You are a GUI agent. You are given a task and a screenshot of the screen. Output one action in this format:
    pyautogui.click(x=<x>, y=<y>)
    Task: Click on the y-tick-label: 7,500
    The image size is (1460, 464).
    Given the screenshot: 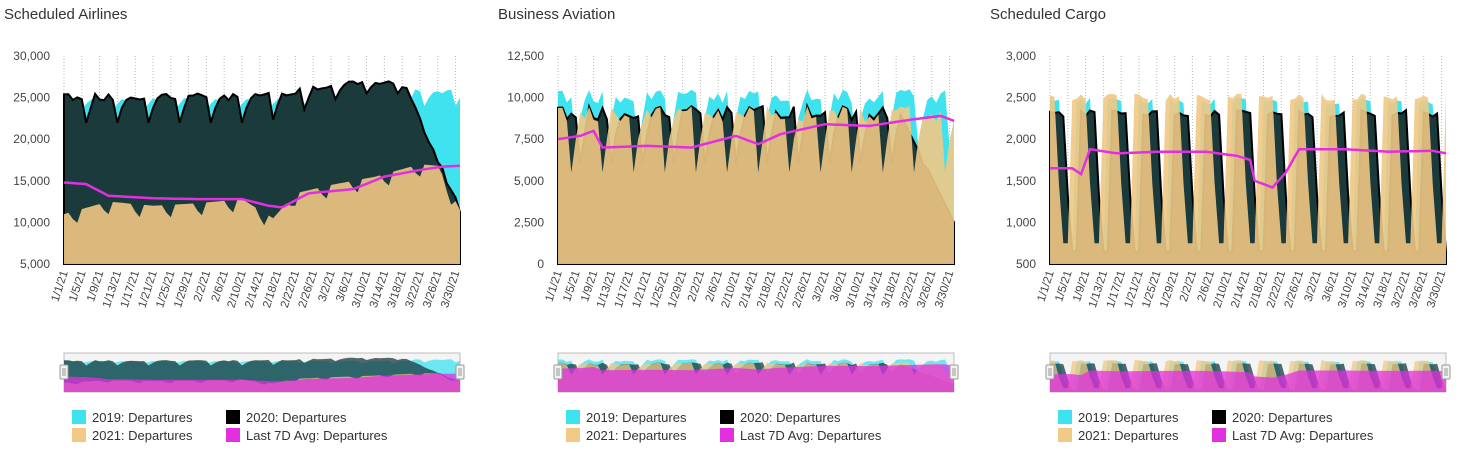 What is the action you would take?
    pyautogui.click(x=529, y=139)
    